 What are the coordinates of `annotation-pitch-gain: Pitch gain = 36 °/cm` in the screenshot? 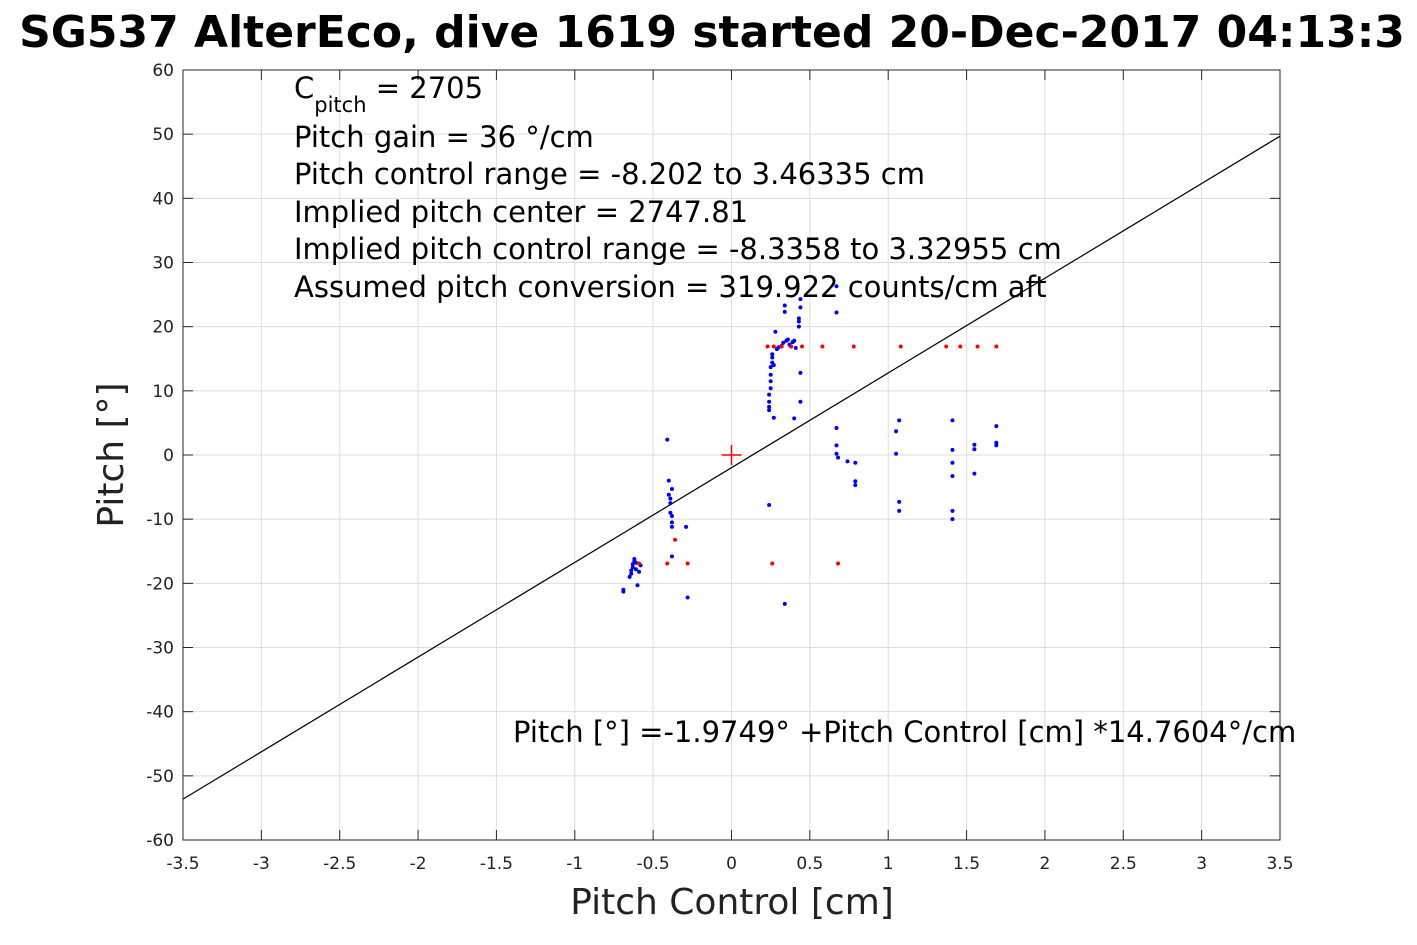 It's located at (444, 137).